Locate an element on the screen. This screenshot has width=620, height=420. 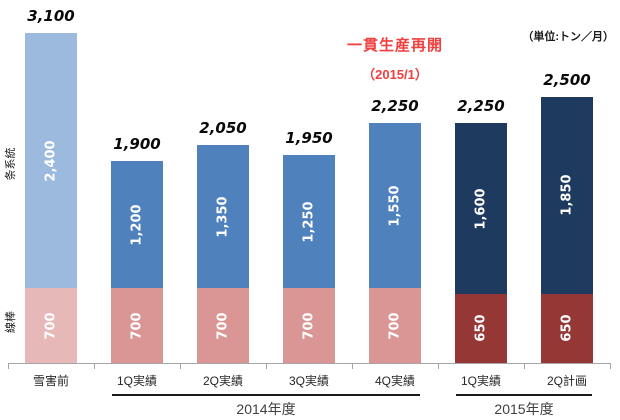
bar-total-label: 1,900 is located at coordinates (137, 143).